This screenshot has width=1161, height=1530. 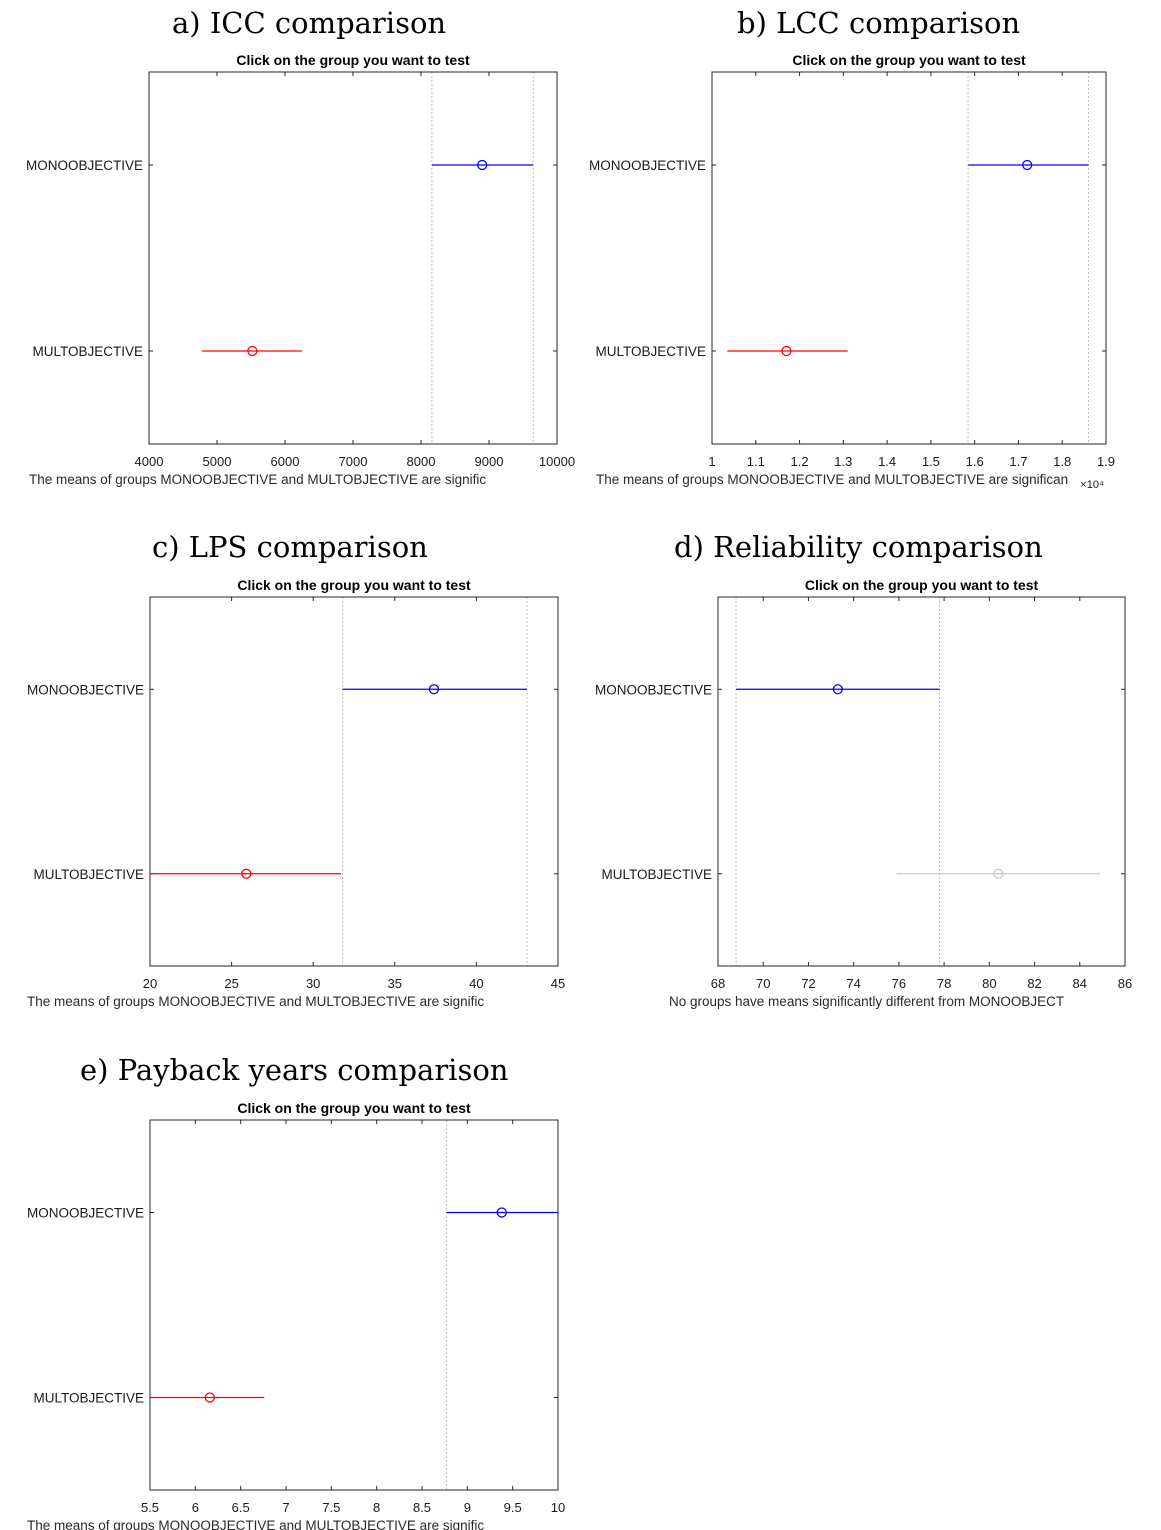 What do you see at coordinates (989, 983) in the screenshot?
I see `x-tick-label: 80` at bounding box center [989, 983].